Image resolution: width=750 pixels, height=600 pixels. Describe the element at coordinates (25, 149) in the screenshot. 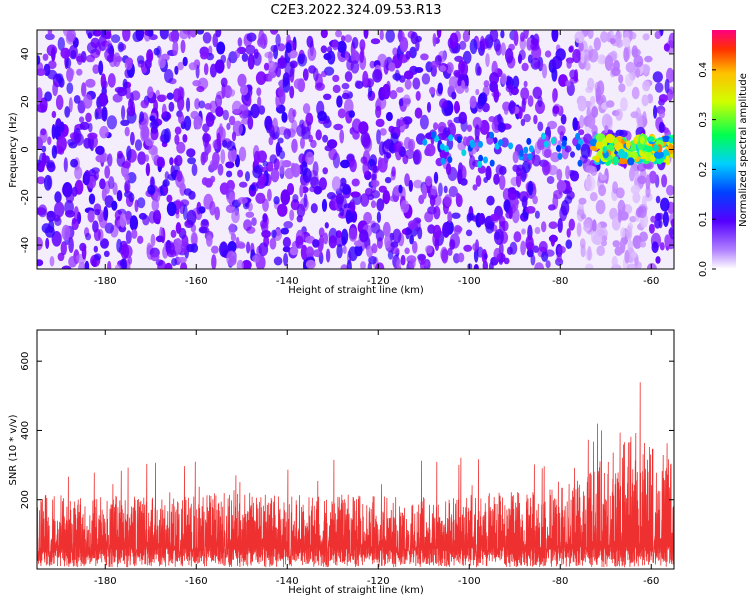

I see `y-tick-label: 0` at that location.